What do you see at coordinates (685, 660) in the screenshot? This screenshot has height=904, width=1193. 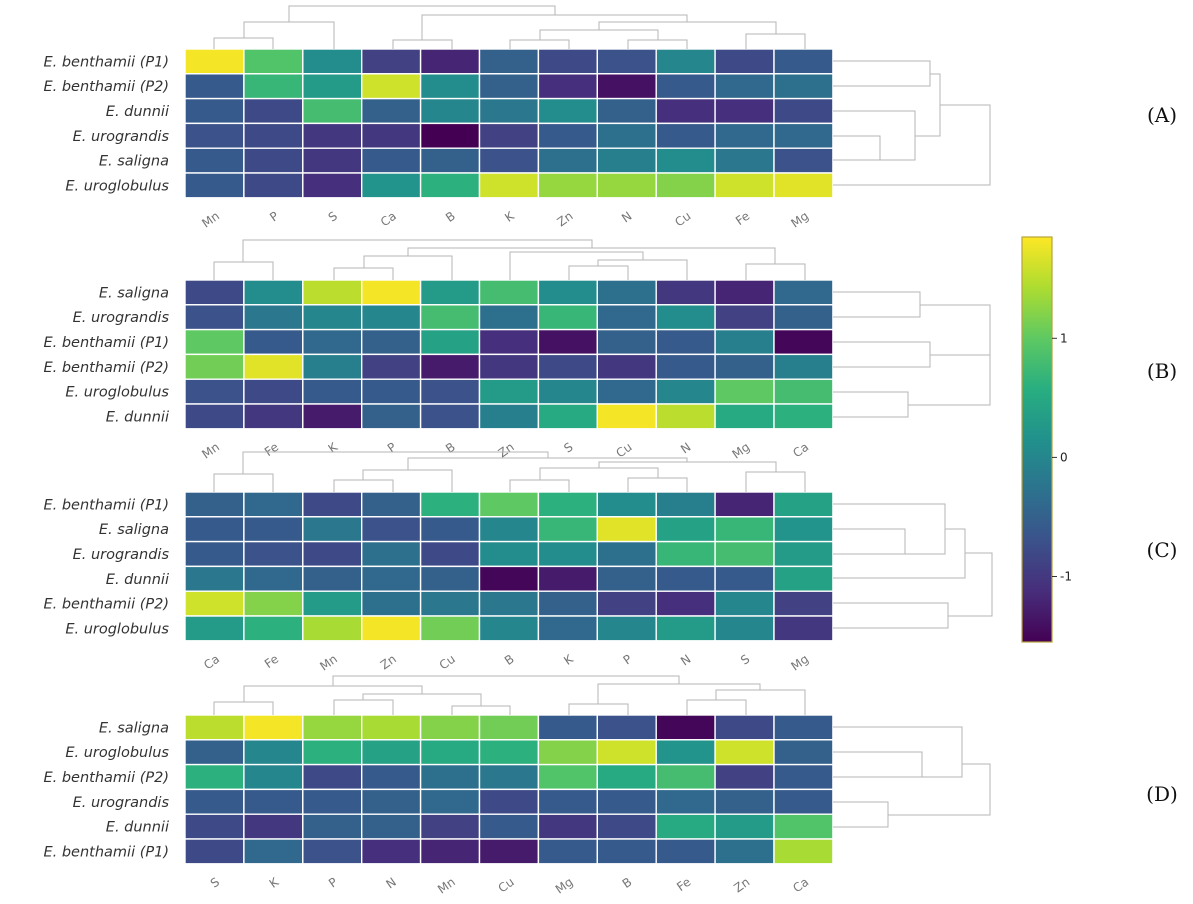 I see `column-label: N` at bounding box center [685, 660].